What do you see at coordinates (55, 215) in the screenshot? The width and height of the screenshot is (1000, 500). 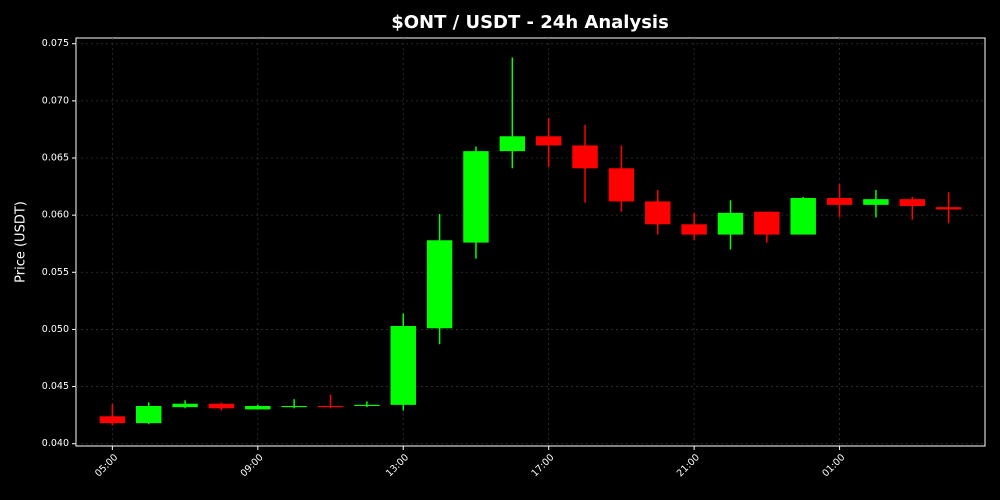 I see `y-tick-label: 0.060` at bounding box center [55, 215].